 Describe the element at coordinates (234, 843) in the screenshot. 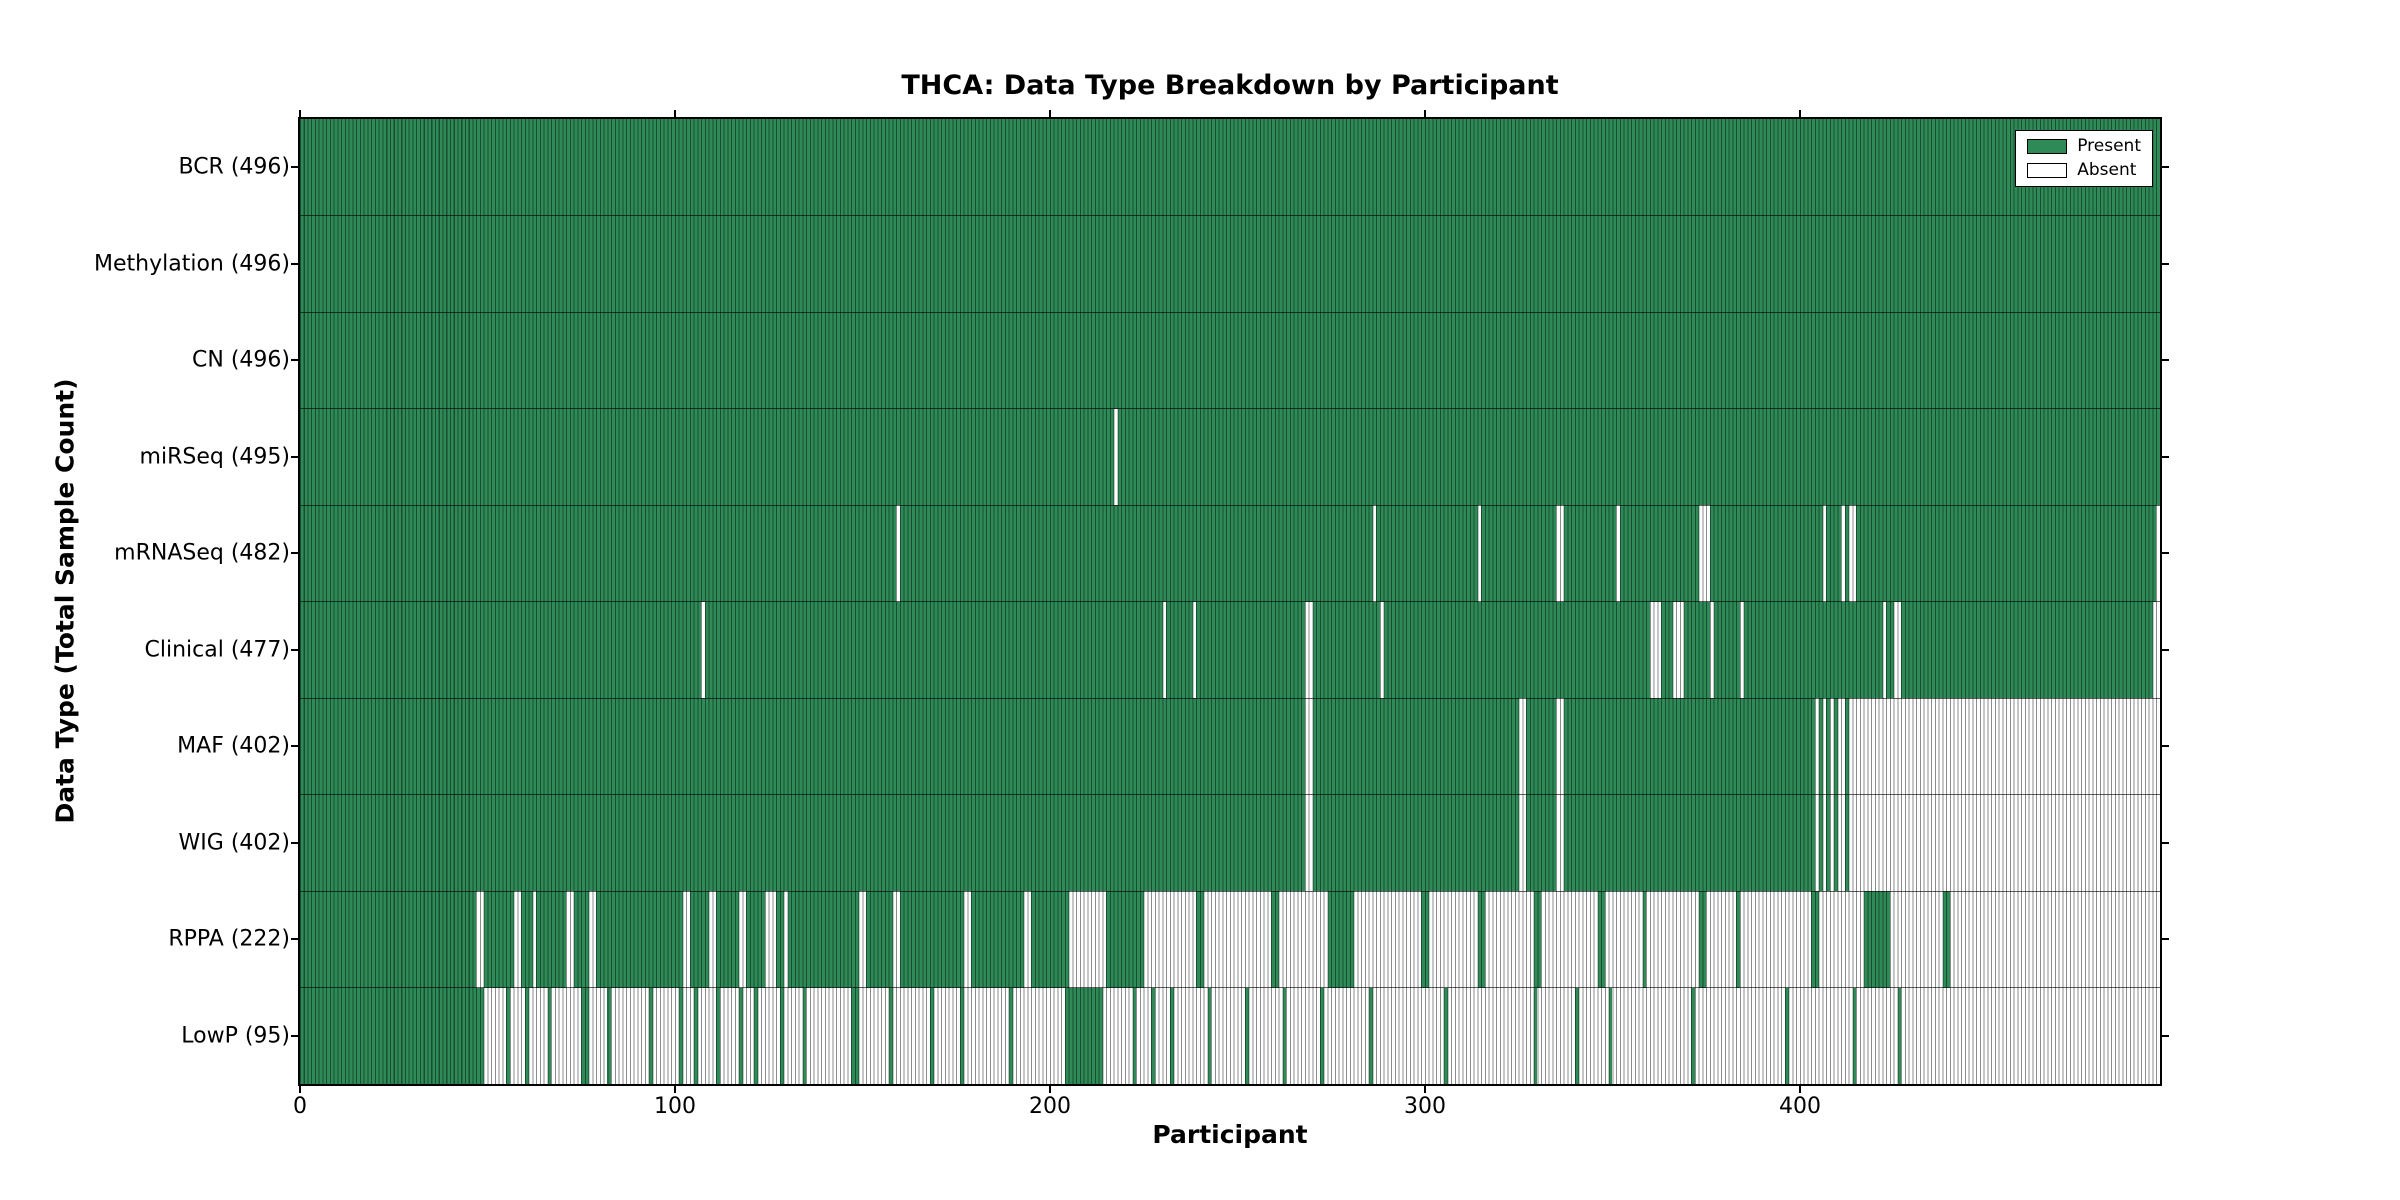

I see `y-tick-label-wig: WIG (402)` at that location.